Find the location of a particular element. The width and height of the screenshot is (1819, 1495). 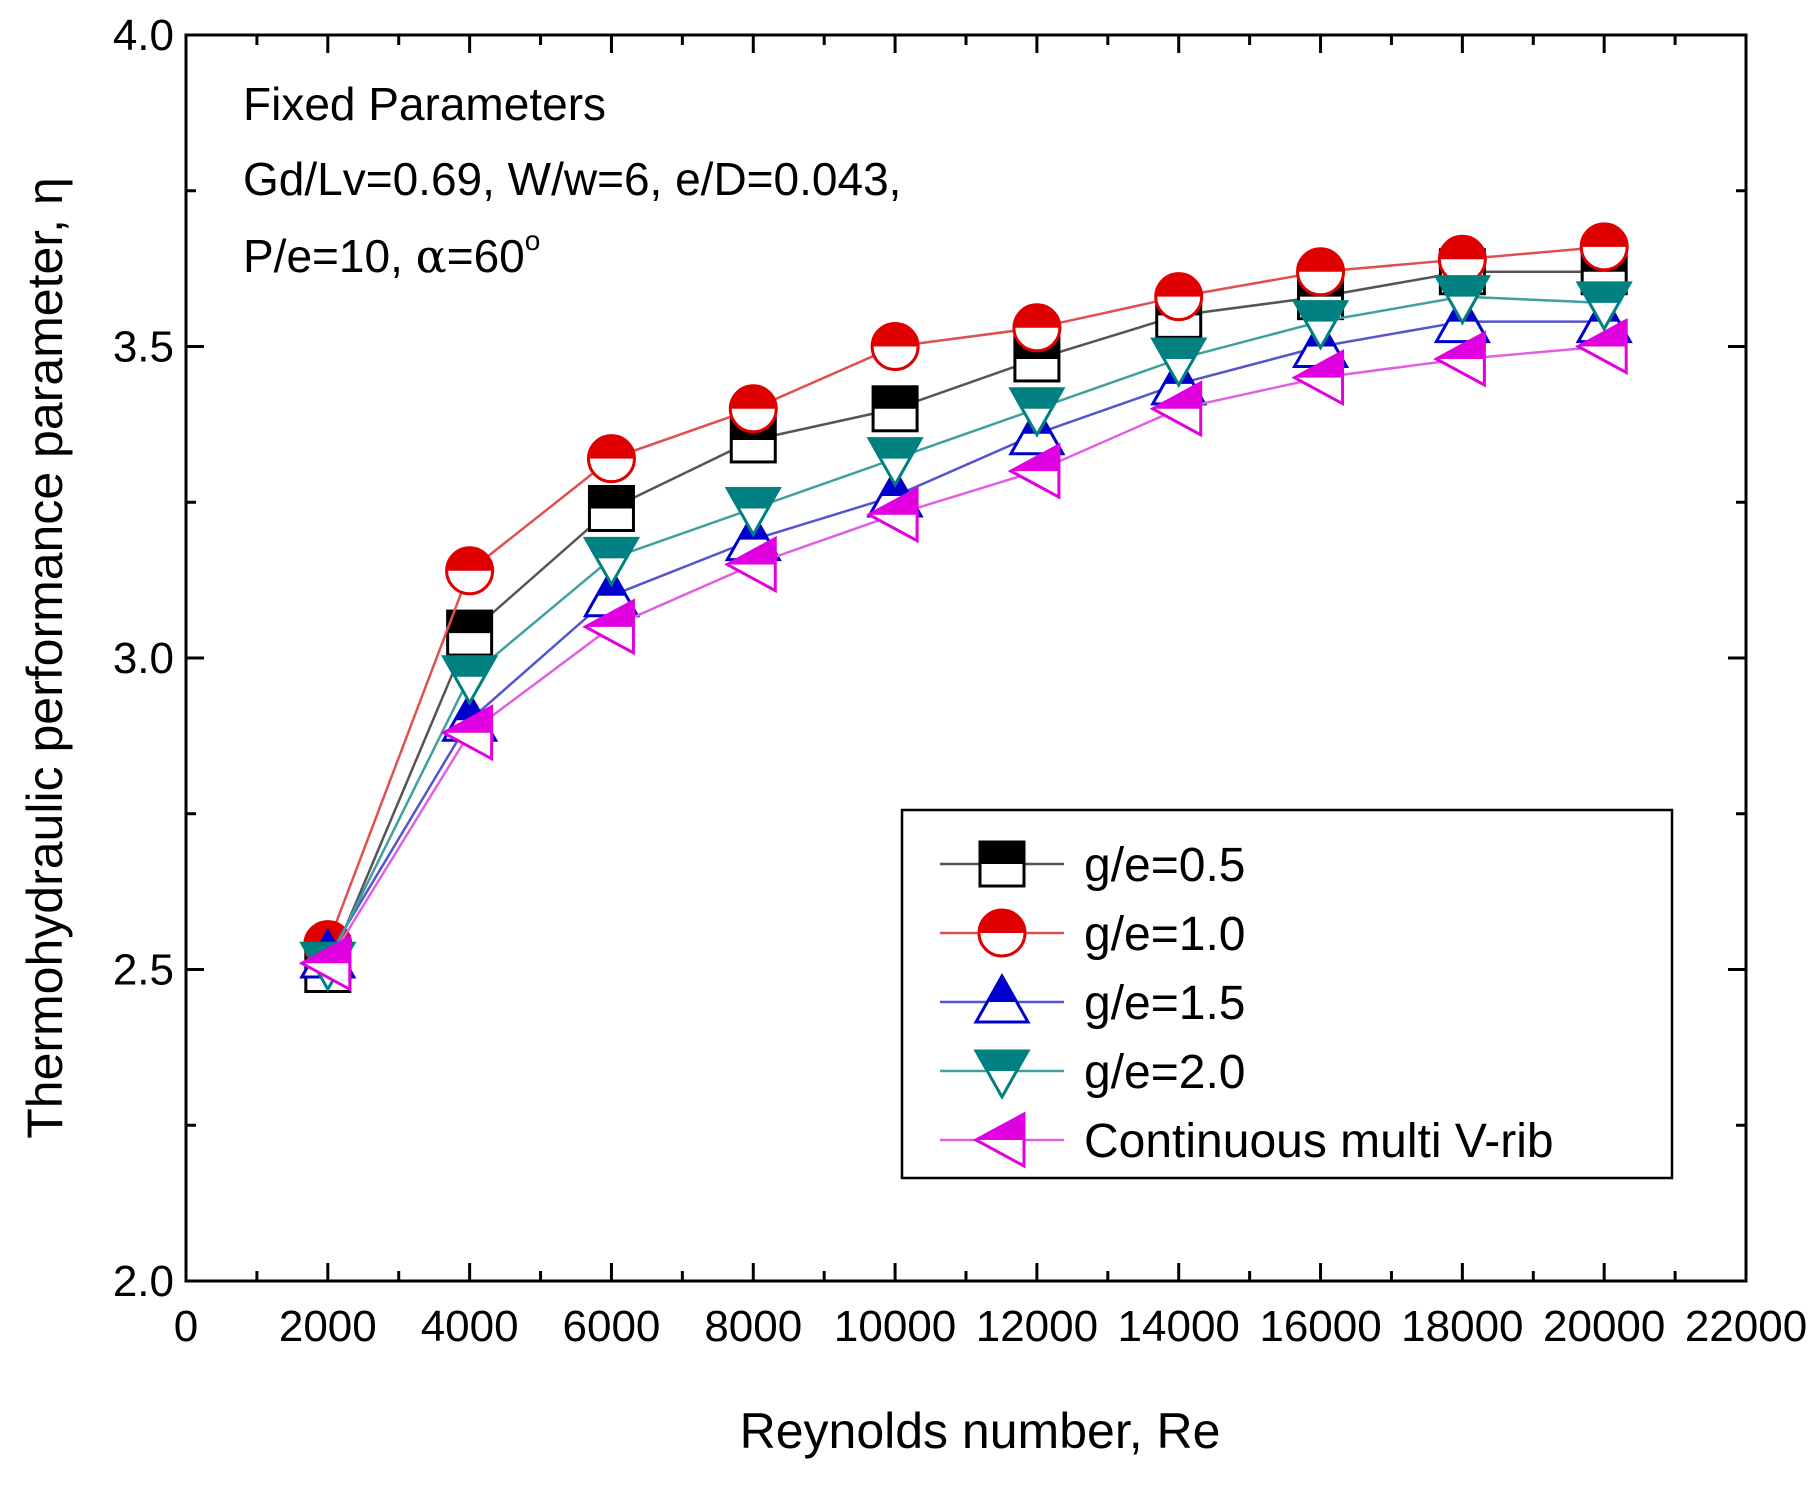

legend-label: g/e=2.0 is located at coordinates (1164, 1072).